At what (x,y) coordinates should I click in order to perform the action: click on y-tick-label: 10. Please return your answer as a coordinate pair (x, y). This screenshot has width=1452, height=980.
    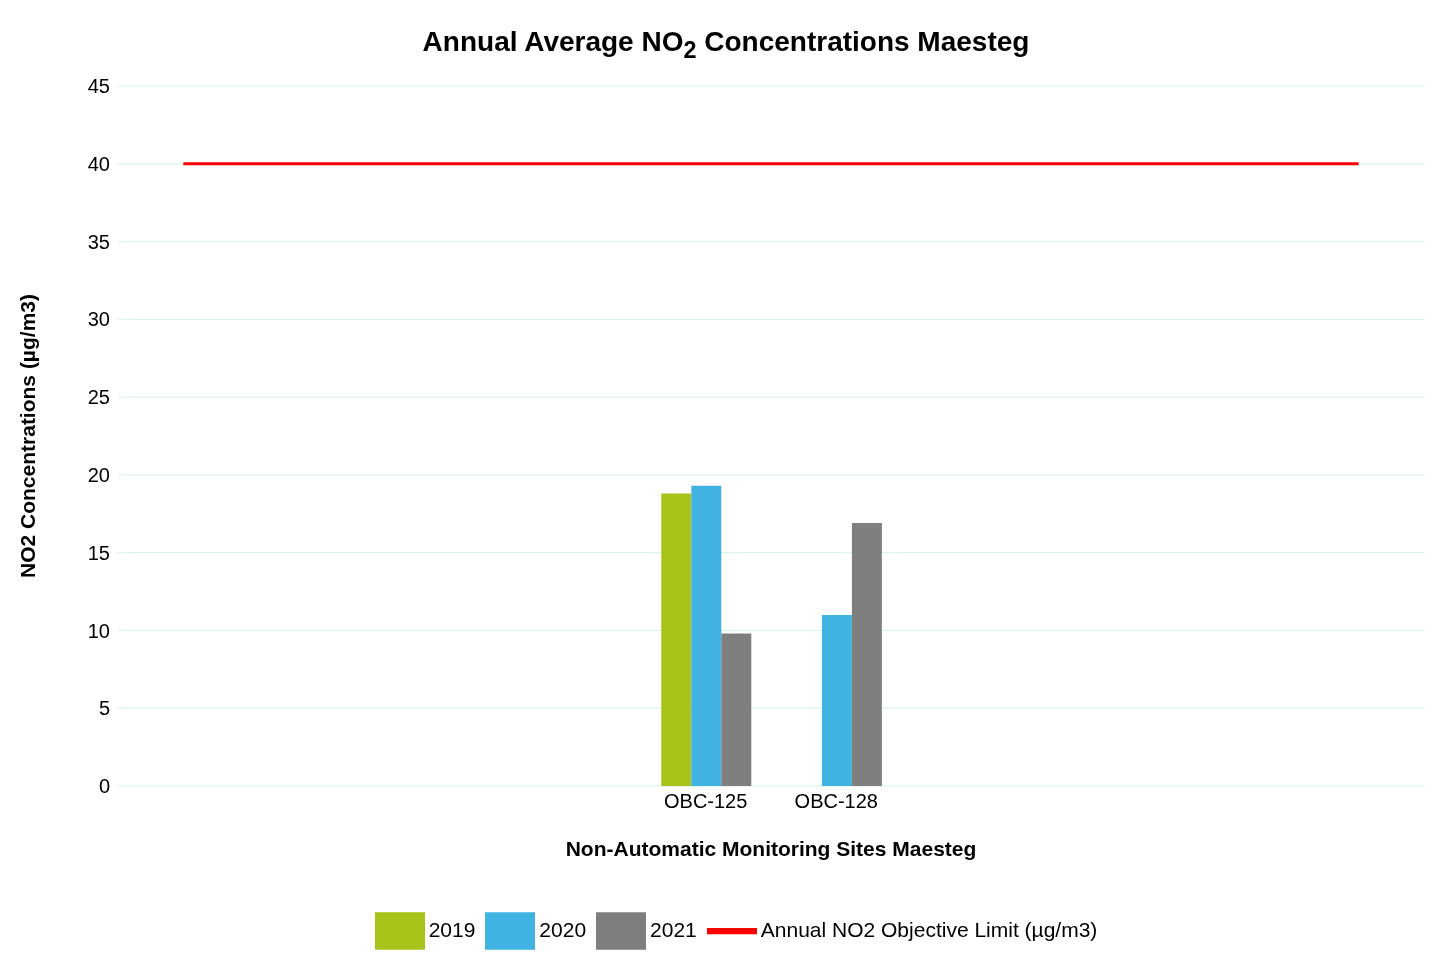
    Looking at the image, I should click on (98, 630).